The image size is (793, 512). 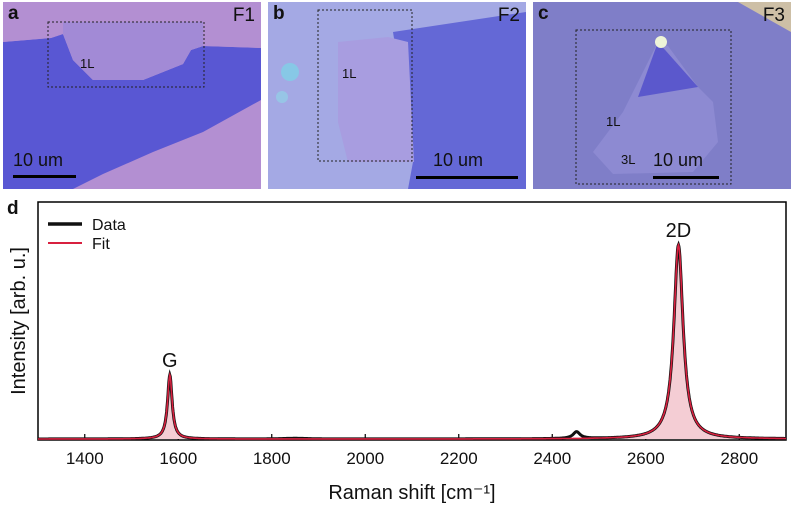 What do you see at coordinates (459, 458) in the screenshot?
I see `x-tick-label: 2200` at bounding box center [459, 458].